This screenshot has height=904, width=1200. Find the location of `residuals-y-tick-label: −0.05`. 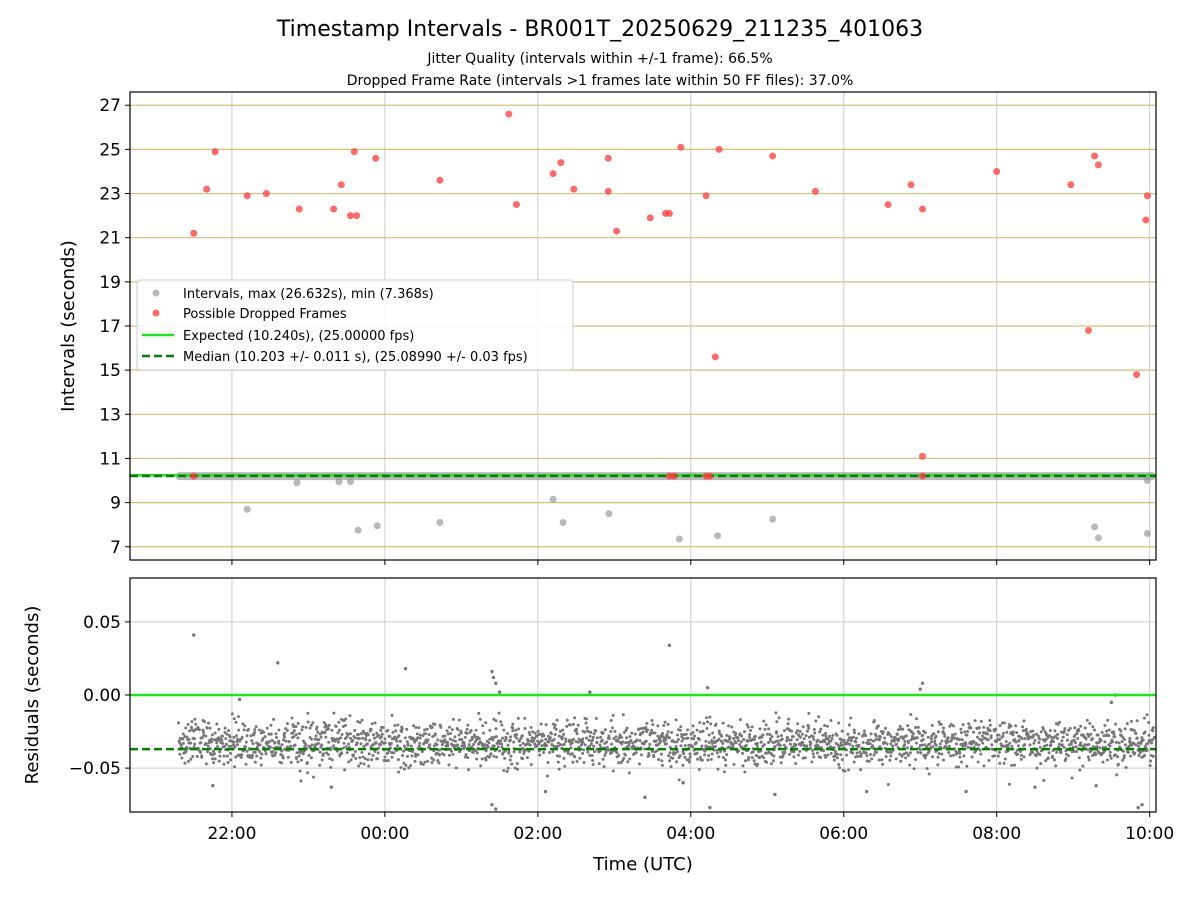

residuals-y-tick-label: −0.05 is located at coordinates (95, 769).